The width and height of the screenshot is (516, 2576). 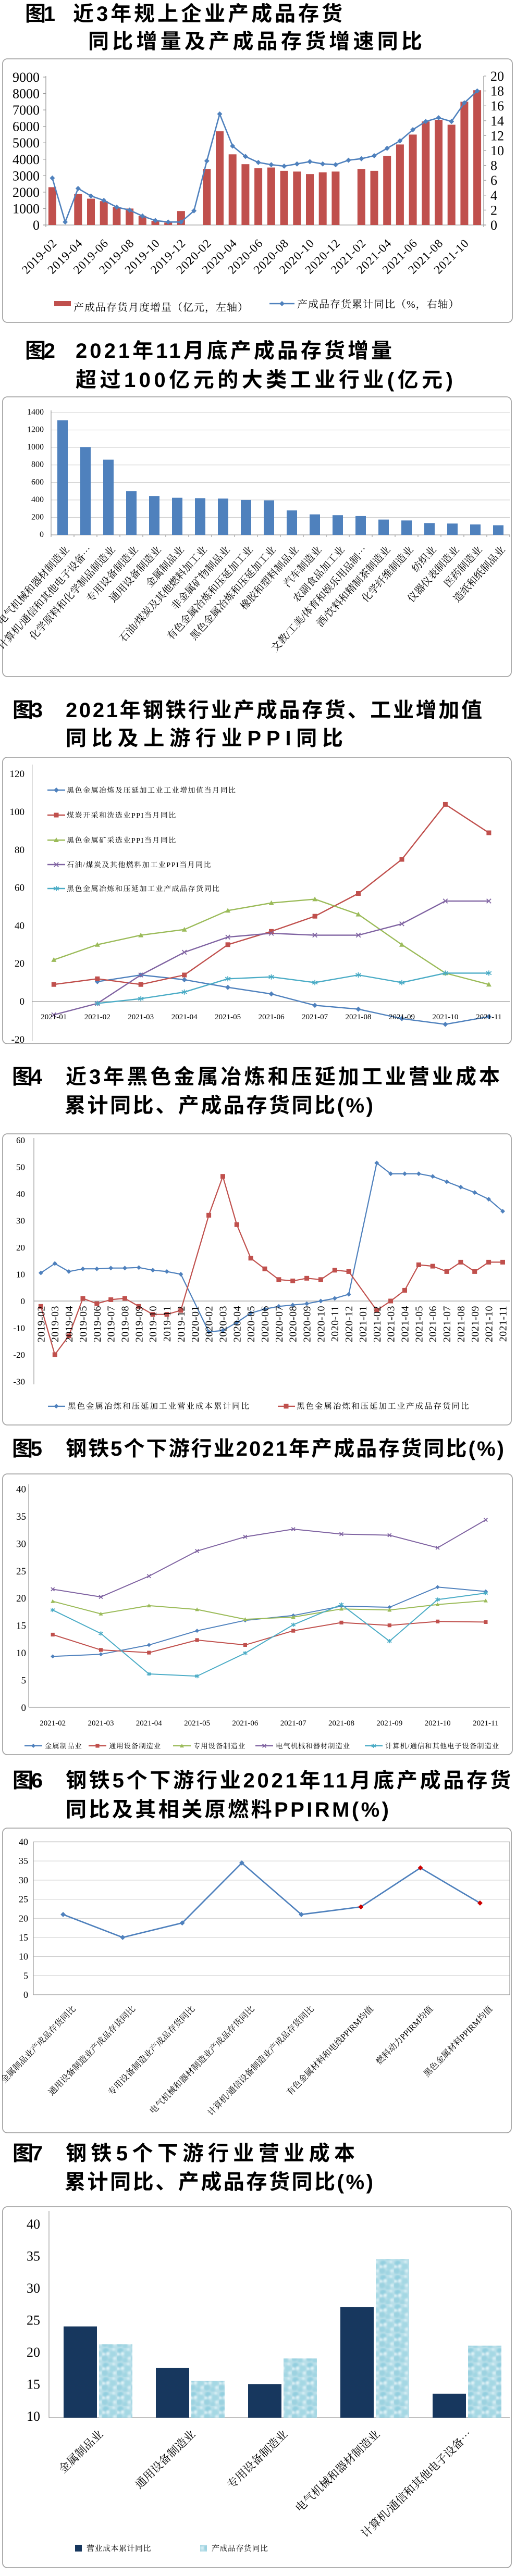 I want to click on svg-text: 2019-06, so click(x=96, y=1324).